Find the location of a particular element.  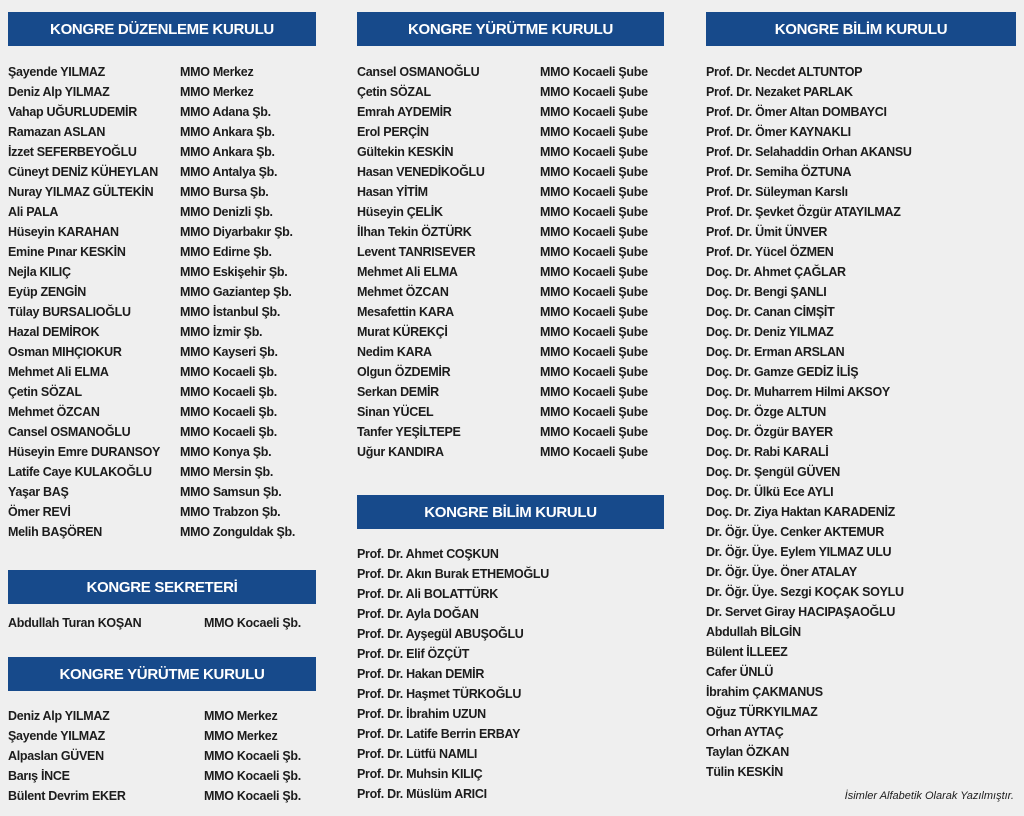

member-name: Prof. Dr. Ömer KAYNAKLI is located at coordinates (778, 132).